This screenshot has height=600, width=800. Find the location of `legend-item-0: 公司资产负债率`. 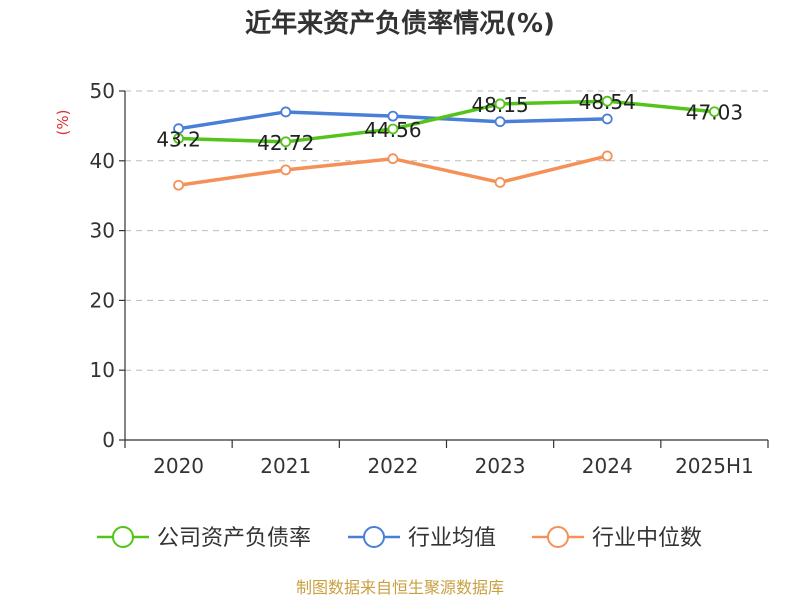

legend-item-0: 公司资产负债率 is located at coordinates (204, 538).